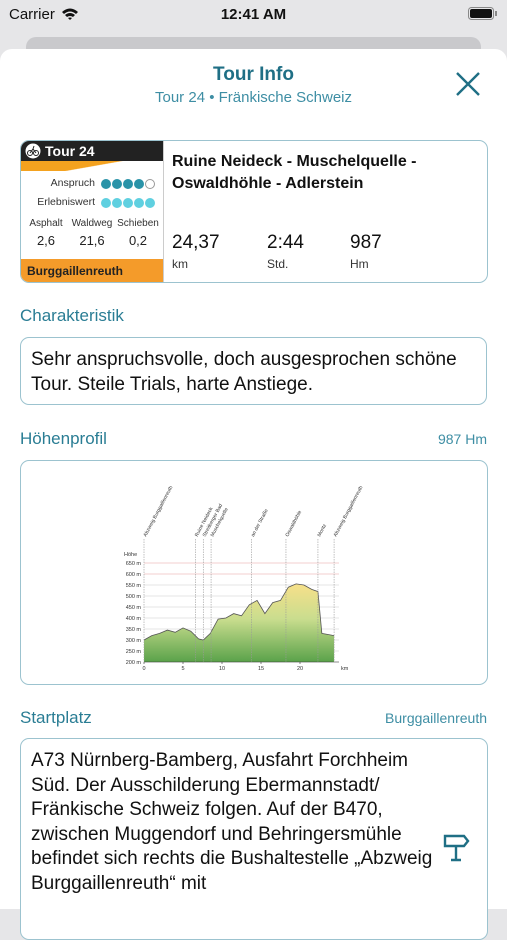  What do you see at coordinates (134, 663) in the screenshot?
I see `y-tick-label: 200 m` at bounding box center [134, 663].